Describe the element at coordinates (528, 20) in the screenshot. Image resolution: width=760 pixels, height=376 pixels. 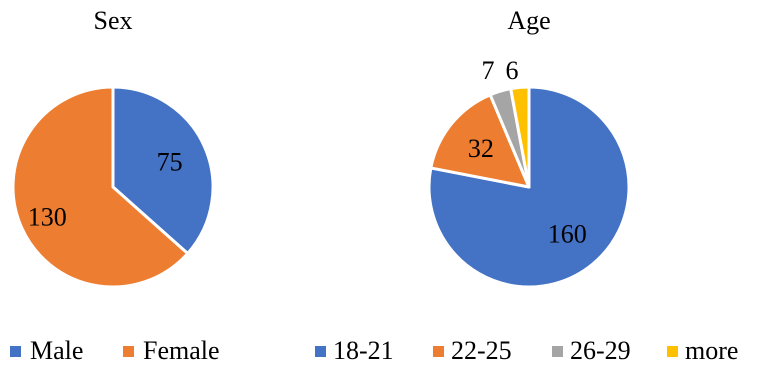
I see `age-chart-title: Age` at that location.